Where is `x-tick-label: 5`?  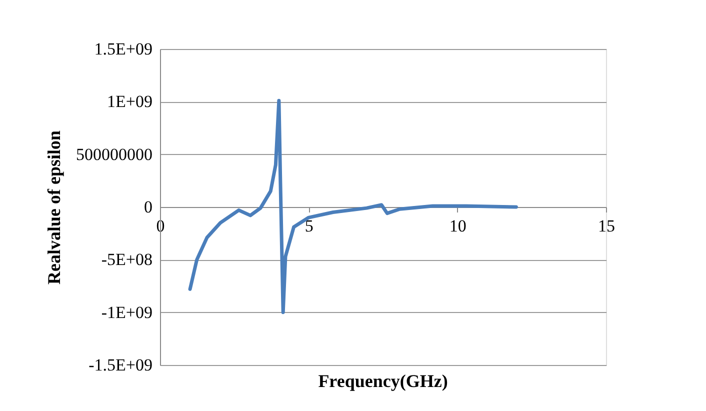
x-tick-label: 5 is located at coordinates (309, 226).